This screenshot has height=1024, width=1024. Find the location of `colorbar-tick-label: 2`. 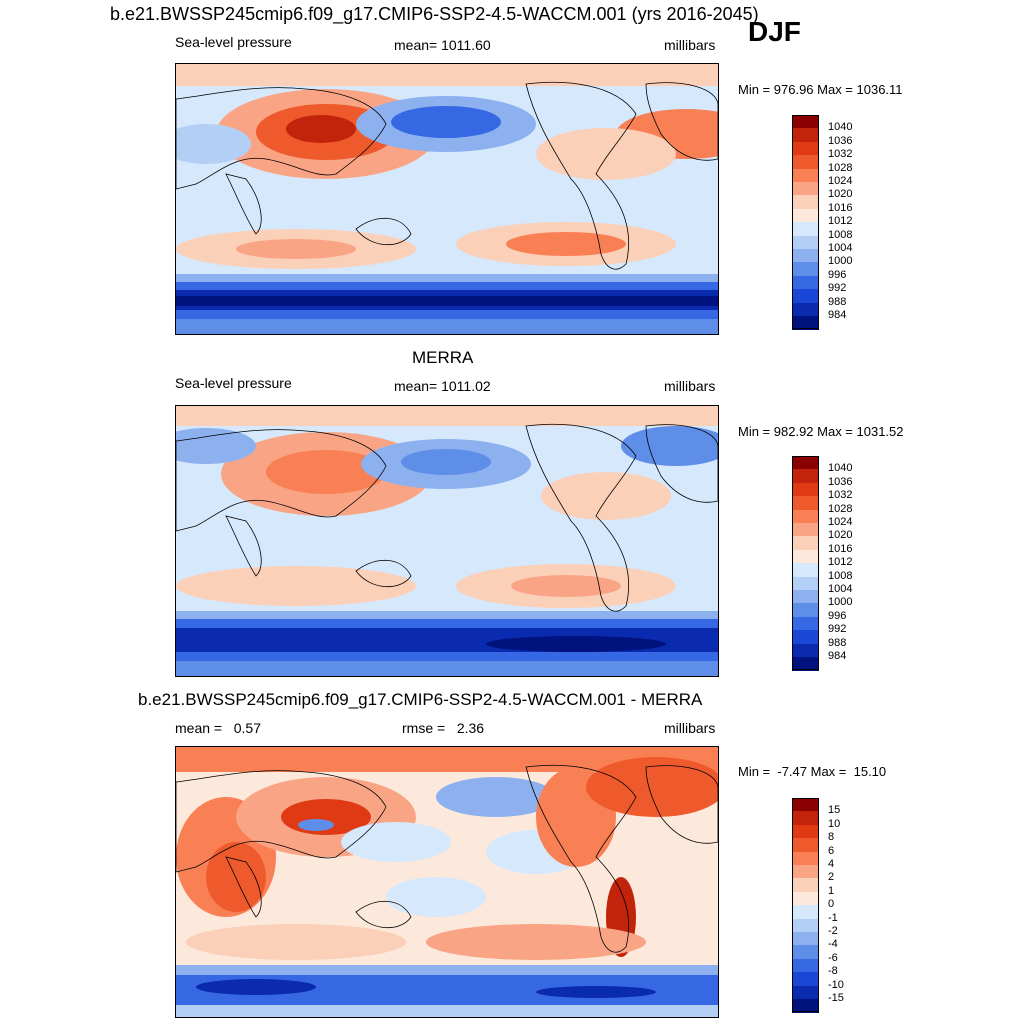

colorbar-tick-label: 2 is located at coordinates (831, 877).